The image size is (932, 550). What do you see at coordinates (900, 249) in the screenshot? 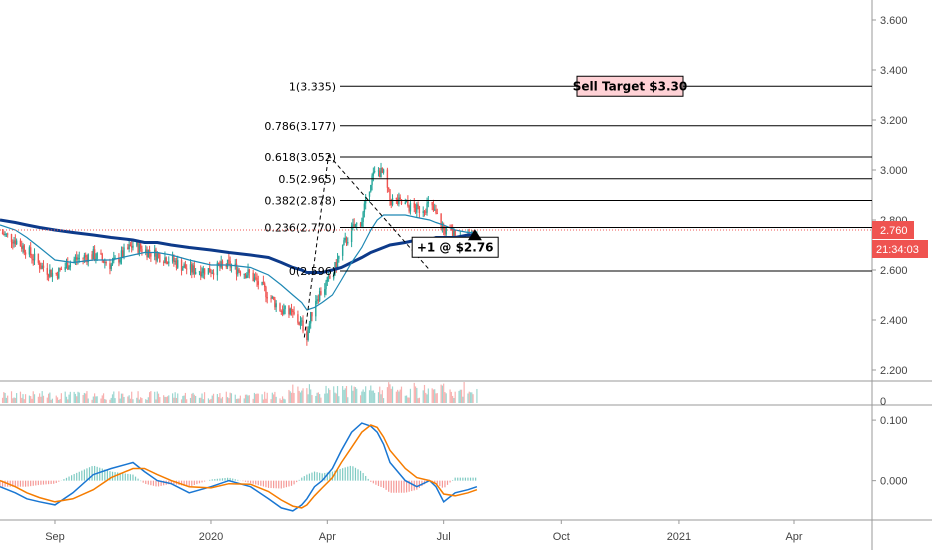
I see `countdown-badge-box` at bounding box center [900, 249].